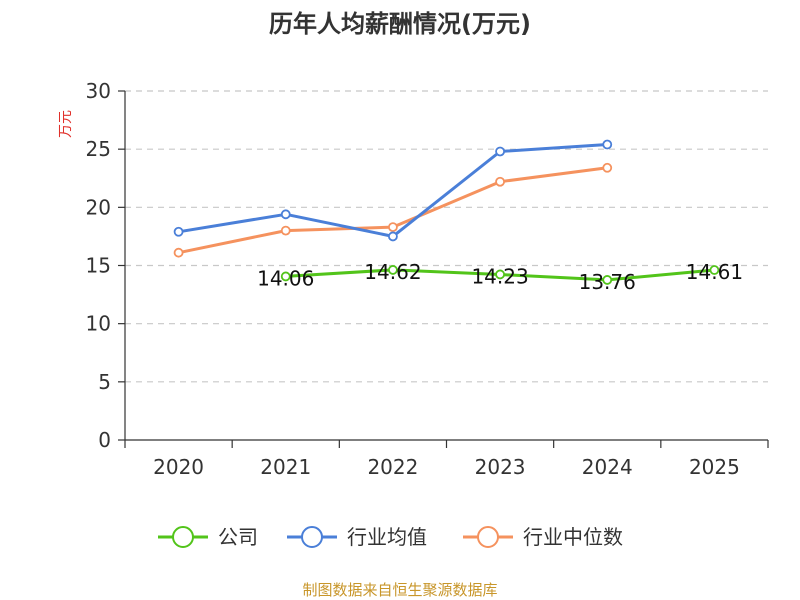 The width and height of the screenshot is (800, 600). I want to click on y-tick-label: 5, so click(104, 382).